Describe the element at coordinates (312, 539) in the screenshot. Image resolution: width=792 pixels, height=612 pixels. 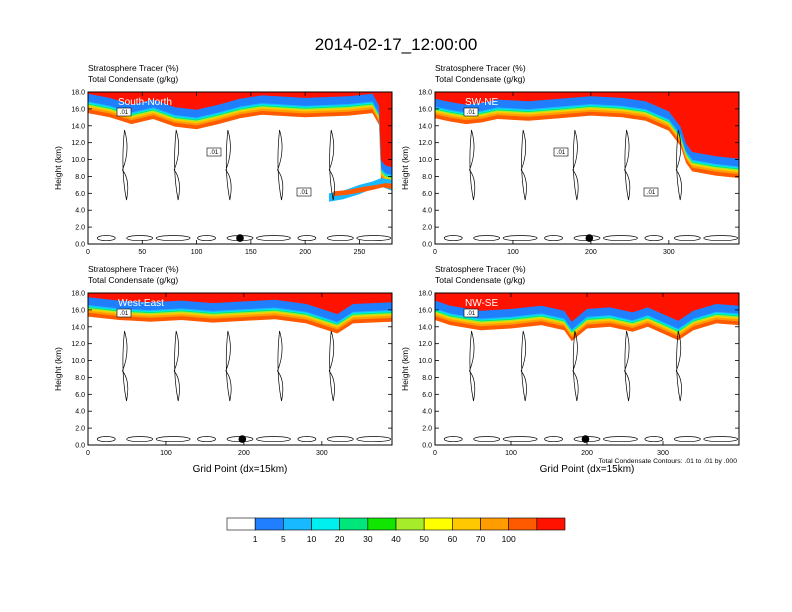
I see `colorbar-label: 10` at that location.